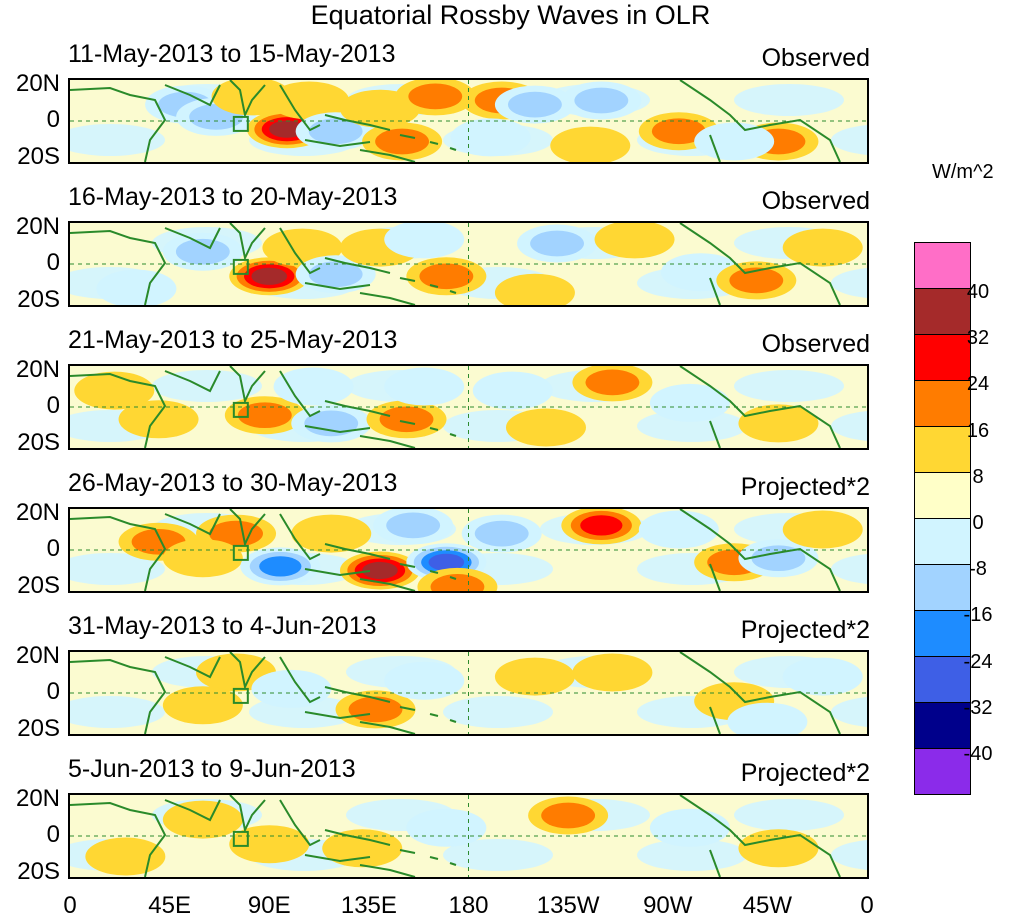 This screenshot has width=1021, height=922. What do you see at coordinates (233, 197) in the screenshot?
I see `panel-date-range: 16-May-2013 to 20-May-2013` at bounding box center [233, 197].